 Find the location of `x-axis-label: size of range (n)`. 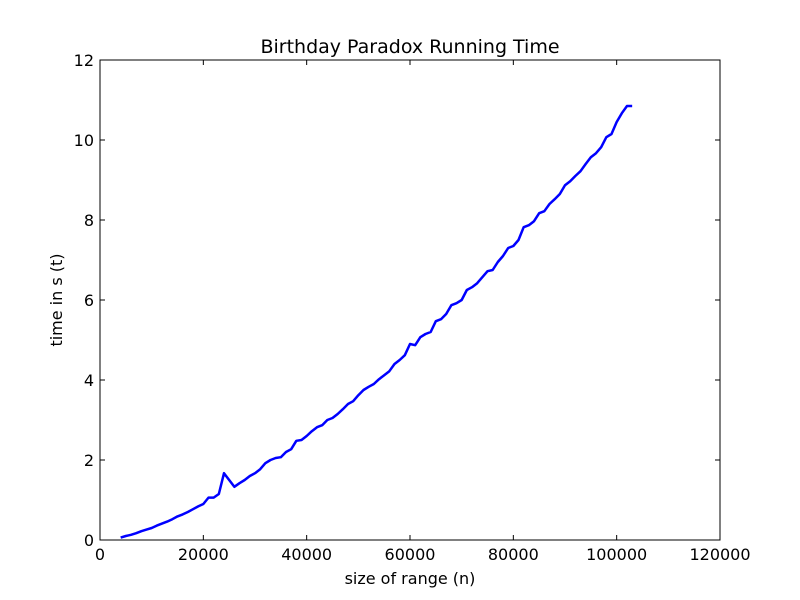

x-axis-label: size of range (n) is located at coordinates (410, 578).